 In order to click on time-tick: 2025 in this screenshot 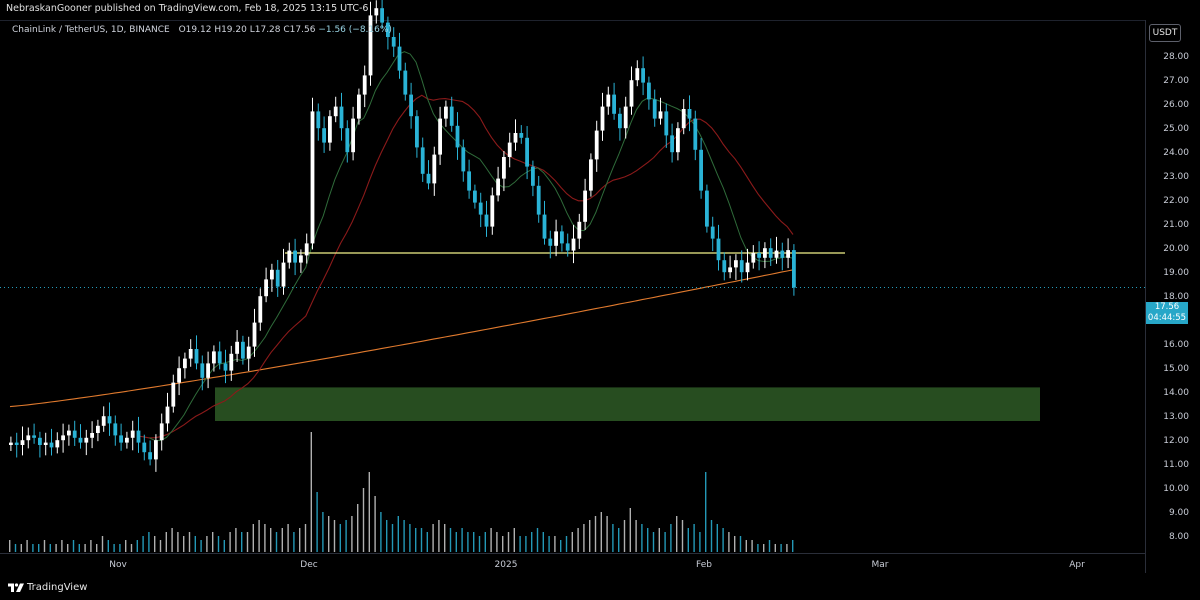, I will do `click(506, 565)`.